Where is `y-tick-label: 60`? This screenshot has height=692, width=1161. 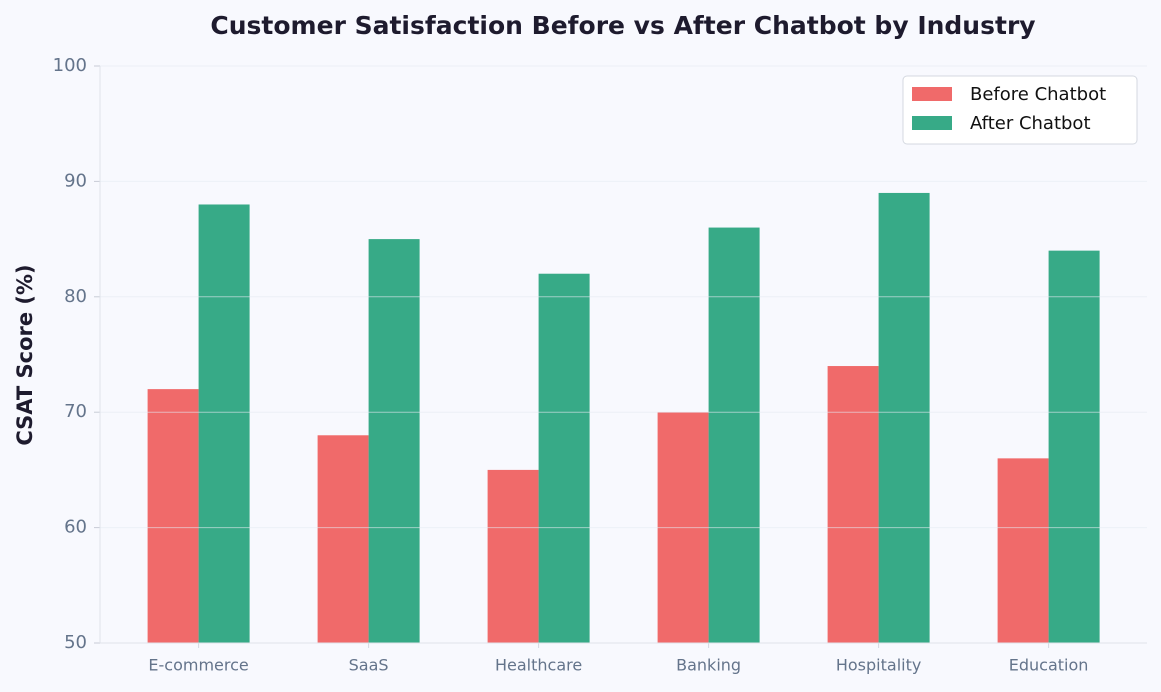 y-tick-label: 60 is located at coordinates (75, 527).